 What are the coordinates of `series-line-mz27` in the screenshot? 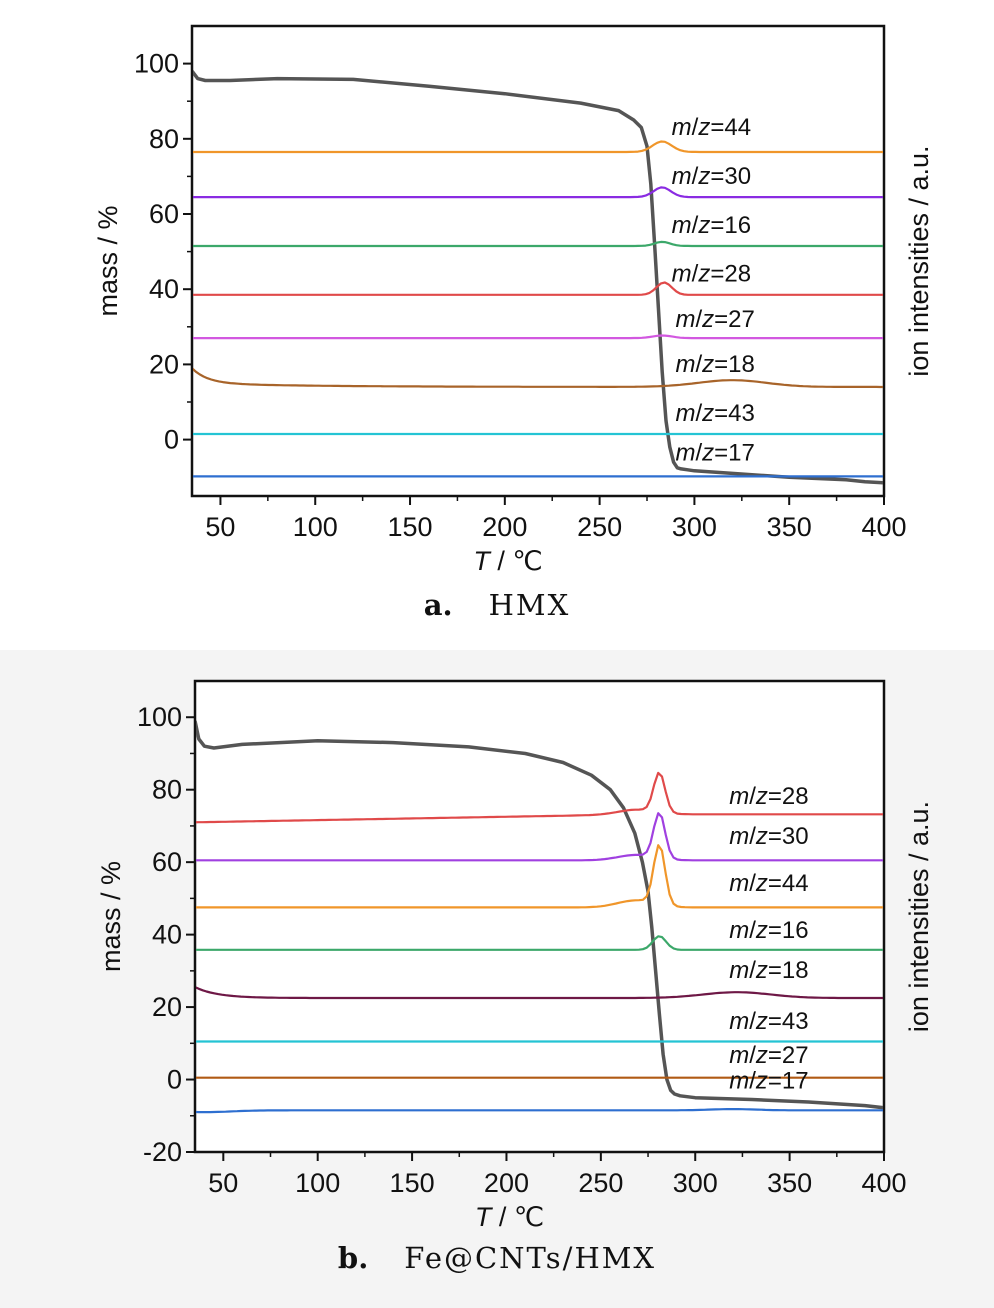 It's located at (538, 337).